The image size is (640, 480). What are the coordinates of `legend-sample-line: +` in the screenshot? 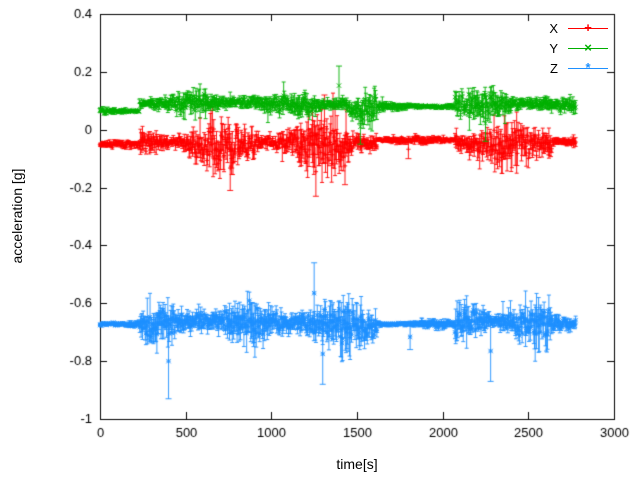 It's located at (588, 28).